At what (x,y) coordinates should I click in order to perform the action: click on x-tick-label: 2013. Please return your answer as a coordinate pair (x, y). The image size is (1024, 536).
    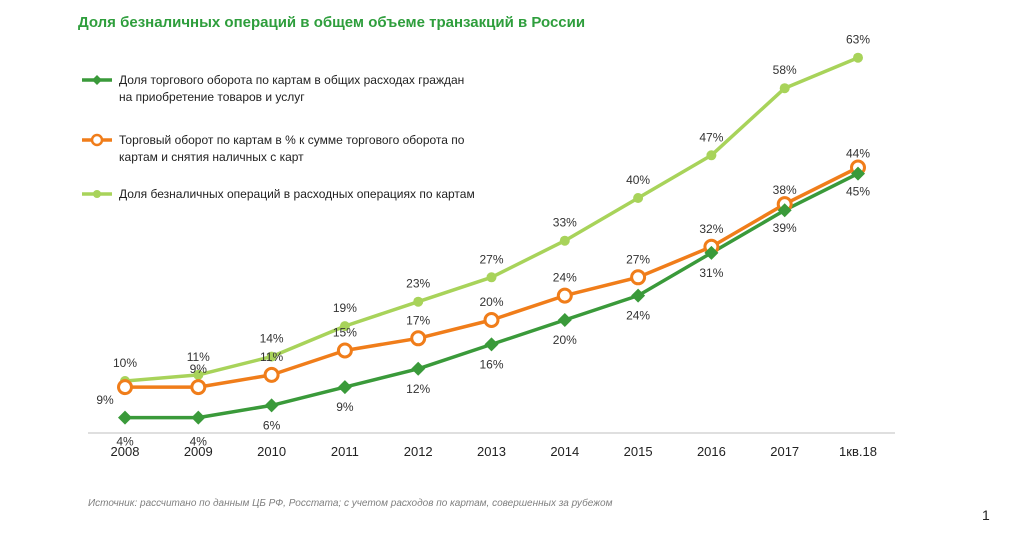
    Looking at the image, I should click on (491, 451).